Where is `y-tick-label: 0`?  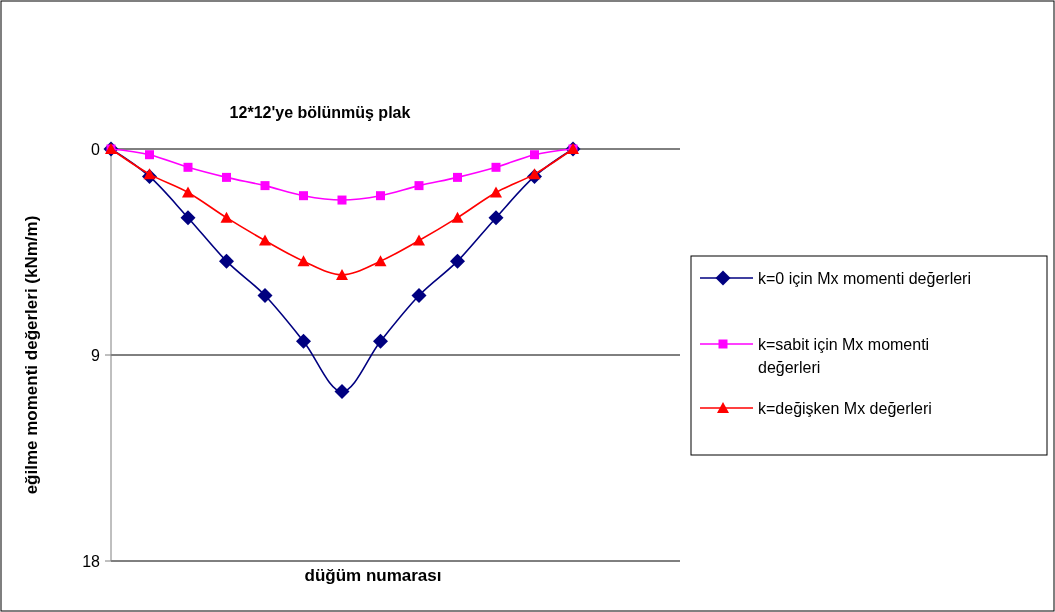
y-tick-label: 0 is located at coordinates (96, 149).